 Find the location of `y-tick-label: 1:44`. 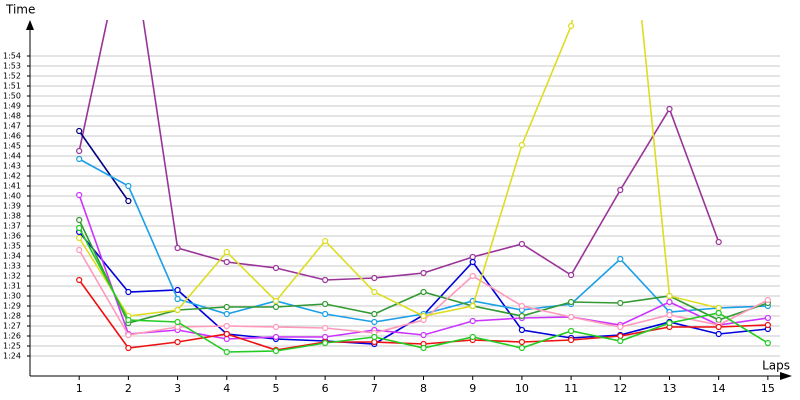

y-tick-label: 1:44 is located at coordinates (12, 156).